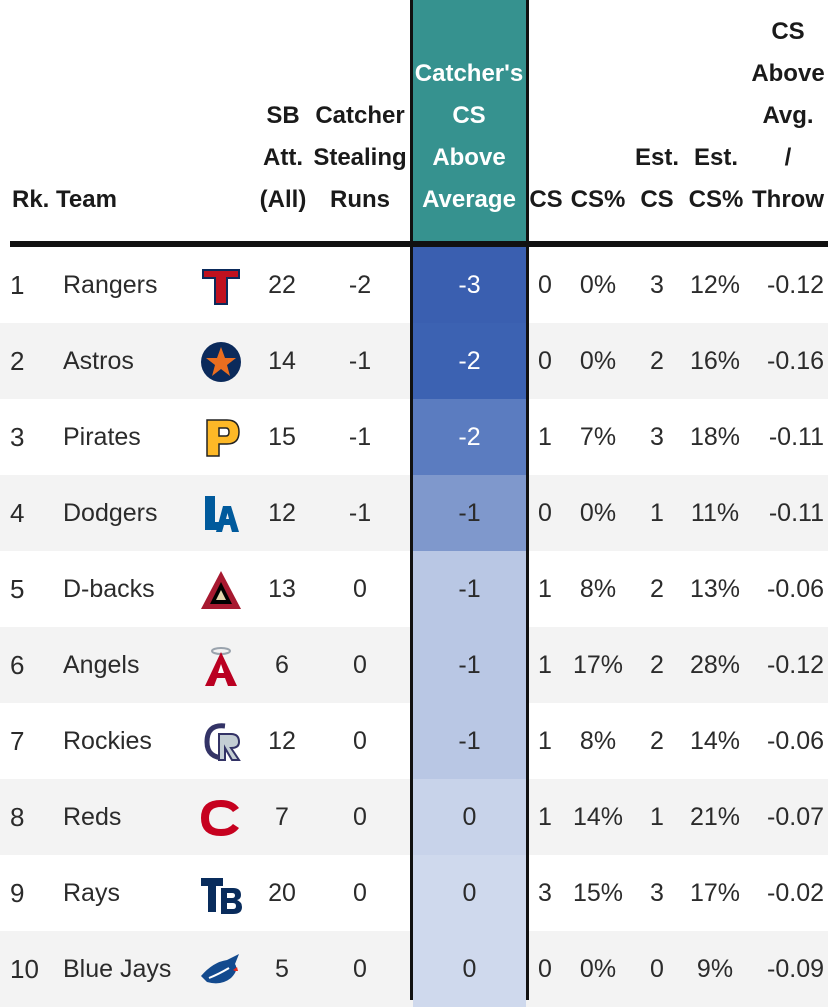 Image resolution: width=828 pixels, height=1007 pixels. I want to click on table-row: 2 Astros 14 -1 -2 0 0% 2 16% -0.16, so click(414, 361).